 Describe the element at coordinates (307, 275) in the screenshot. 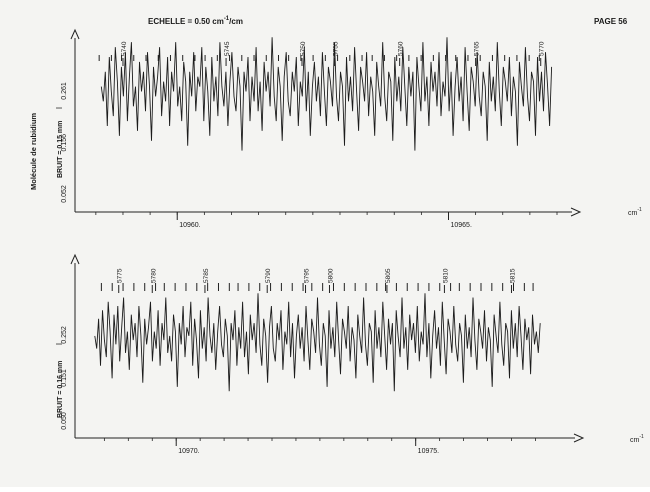

I see `line-number-label: 5795` at that location.